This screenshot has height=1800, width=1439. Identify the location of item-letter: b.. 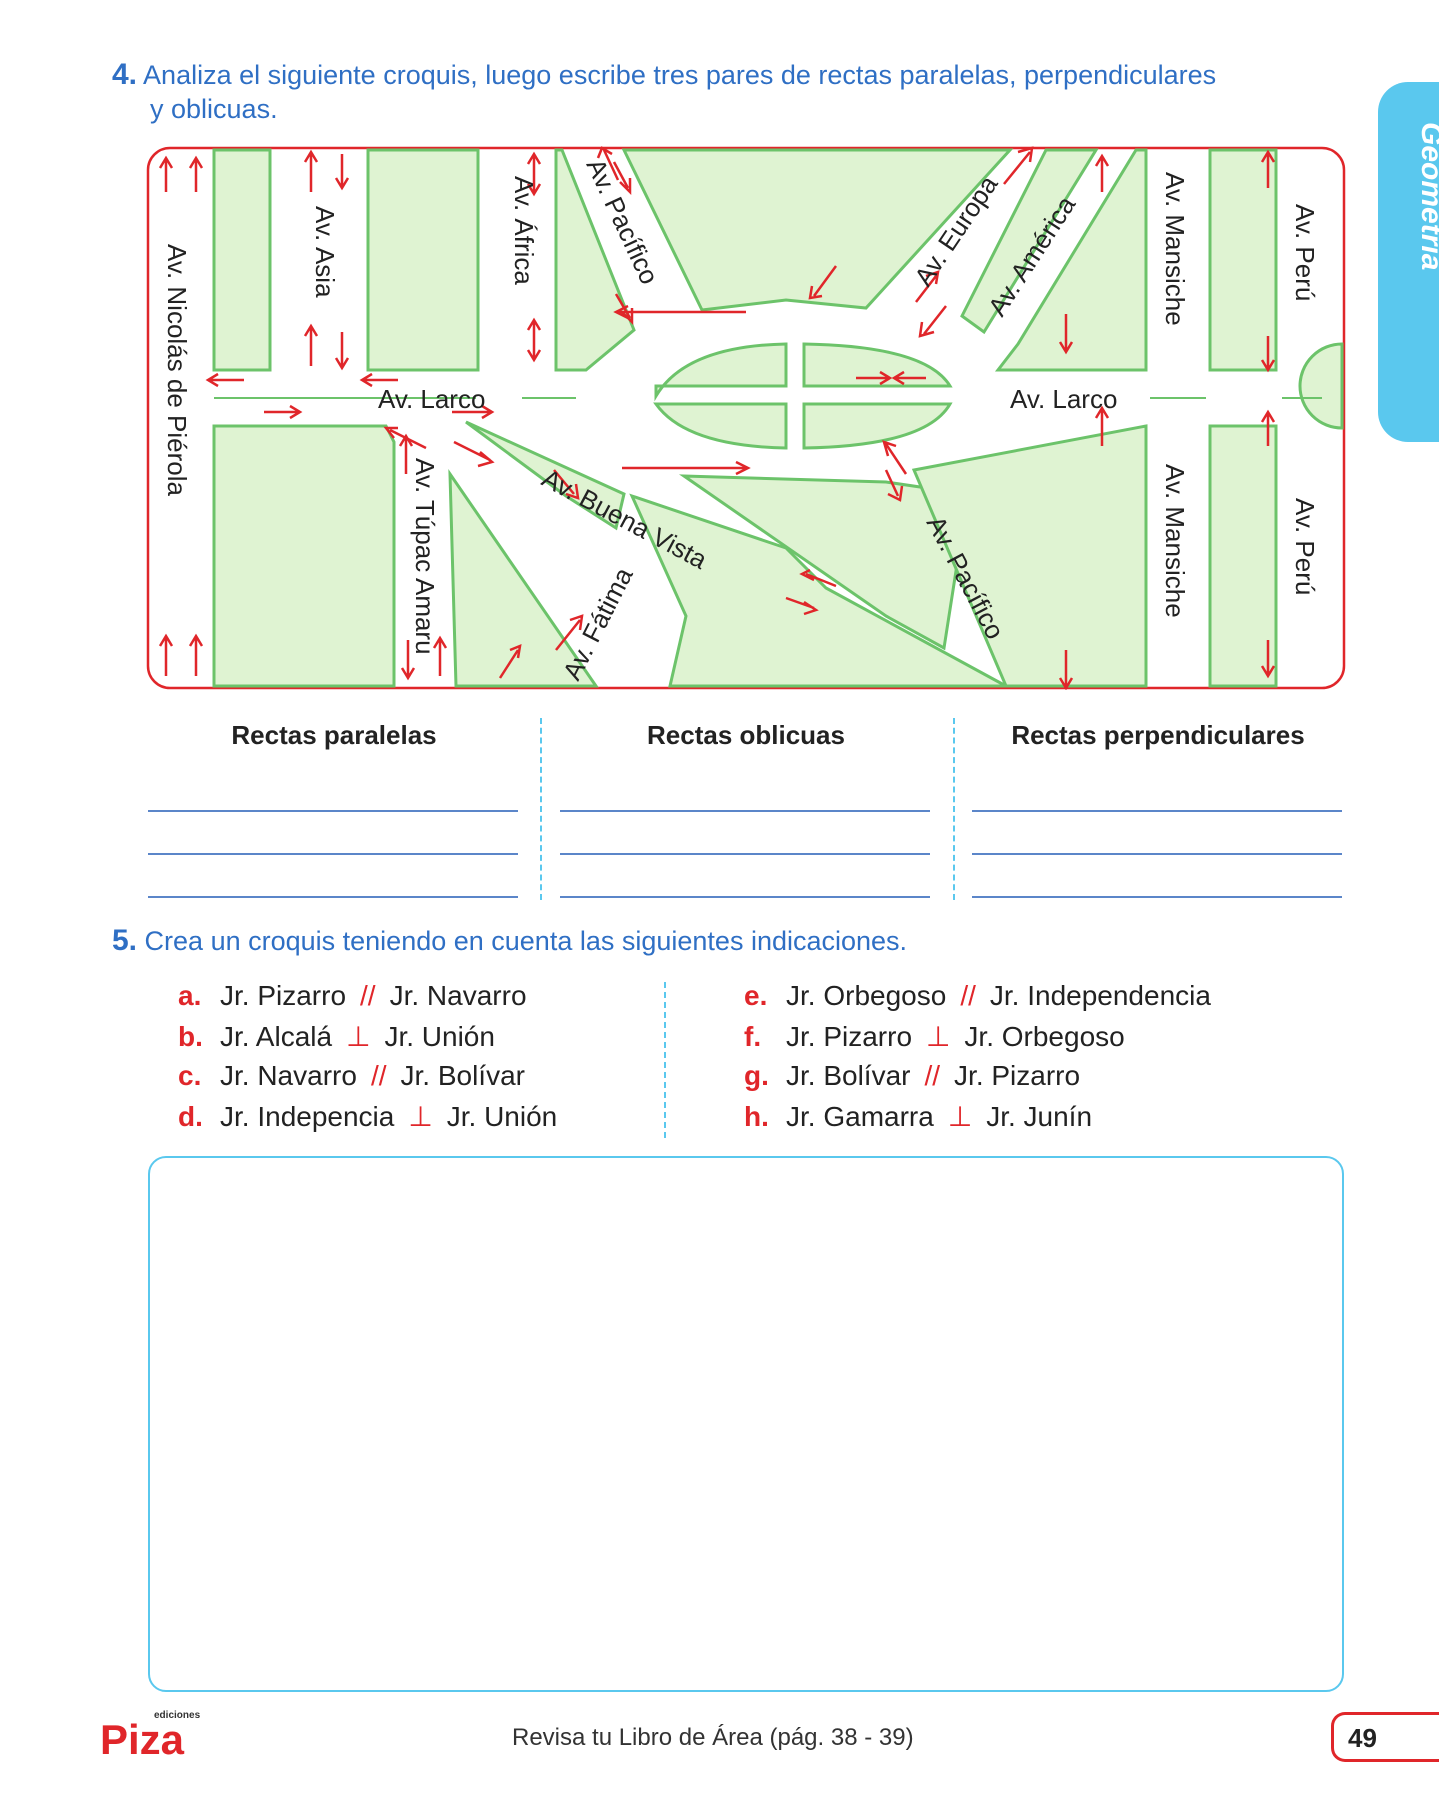
(190, 1036).